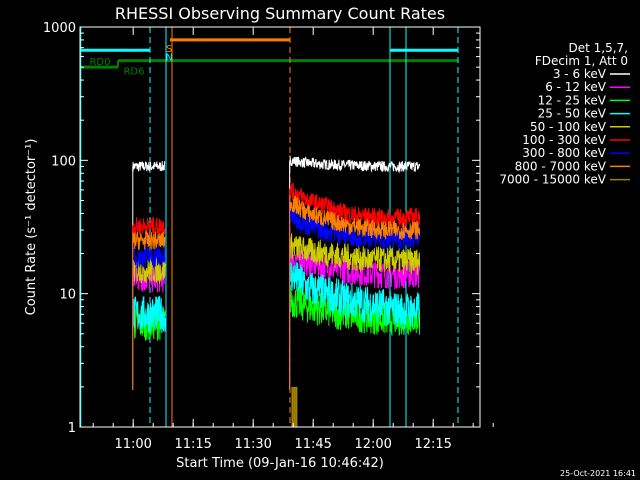  I want to click on legend-item: 25 - 50 keV, so click(584, 114).